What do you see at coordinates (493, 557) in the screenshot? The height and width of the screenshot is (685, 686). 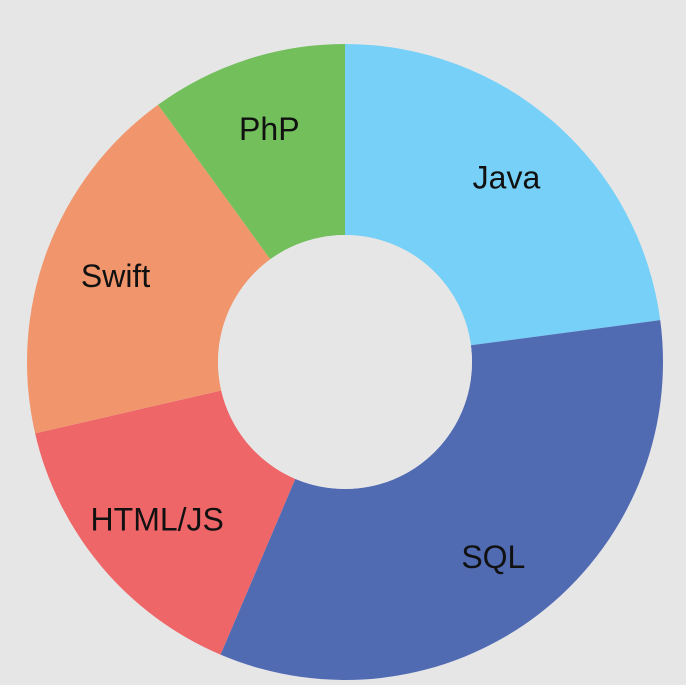 I see `slice-label-sql: SQL` at bounding box center [493, 557].